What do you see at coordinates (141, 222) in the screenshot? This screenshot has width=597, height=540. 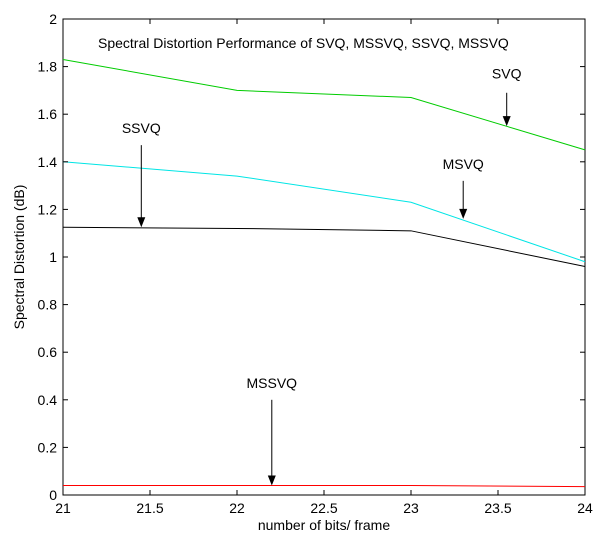 I see `annotation-arrowhead-ssvq` at bounding box center [141, 222].